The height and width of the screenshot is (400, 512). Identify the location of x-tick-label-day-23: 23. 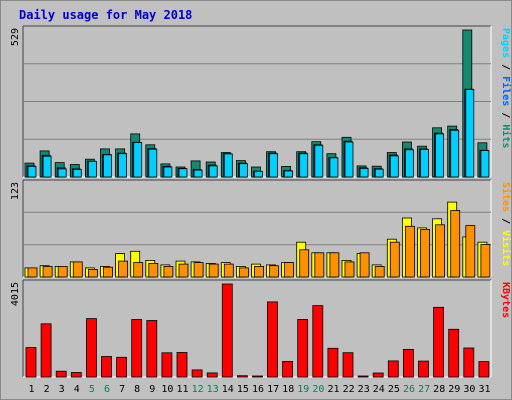
(364, 389).